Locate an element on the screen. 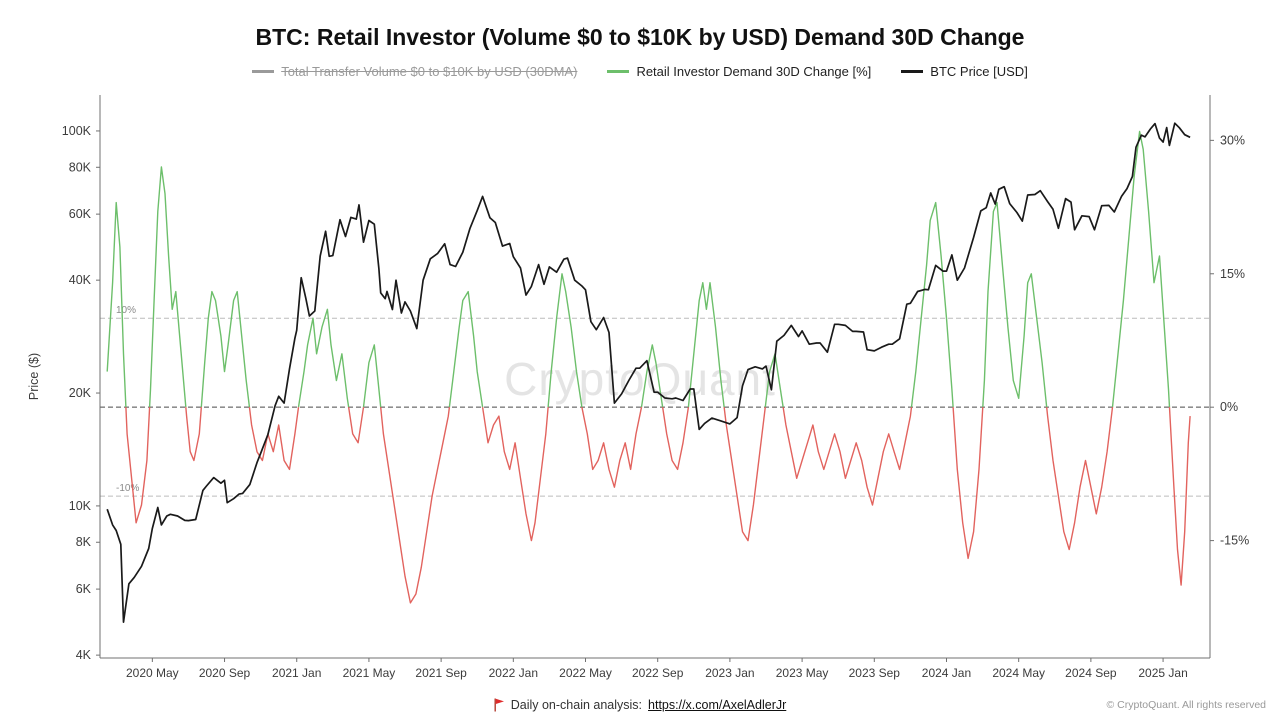 The image size is (1280, 720). y-tick-label-left: 60K is located at coordinates (80, 214).